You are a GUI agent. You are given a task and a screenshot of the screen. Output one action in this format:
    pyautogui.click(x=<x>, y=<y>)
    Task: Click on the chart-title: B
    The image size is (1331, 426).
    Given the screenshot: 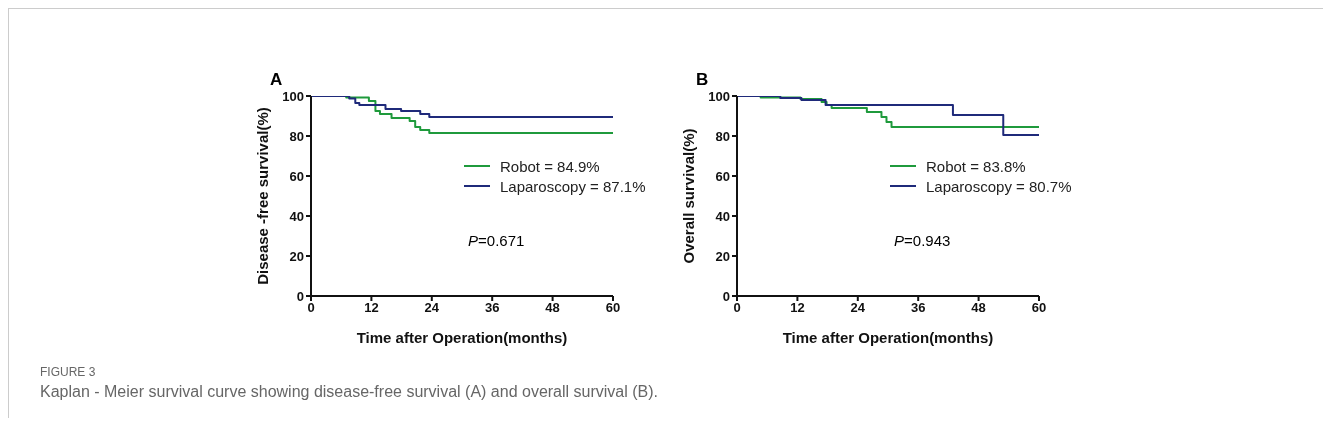 What is the action you would take?
    pyautogui.click(x=702, y=80)
    